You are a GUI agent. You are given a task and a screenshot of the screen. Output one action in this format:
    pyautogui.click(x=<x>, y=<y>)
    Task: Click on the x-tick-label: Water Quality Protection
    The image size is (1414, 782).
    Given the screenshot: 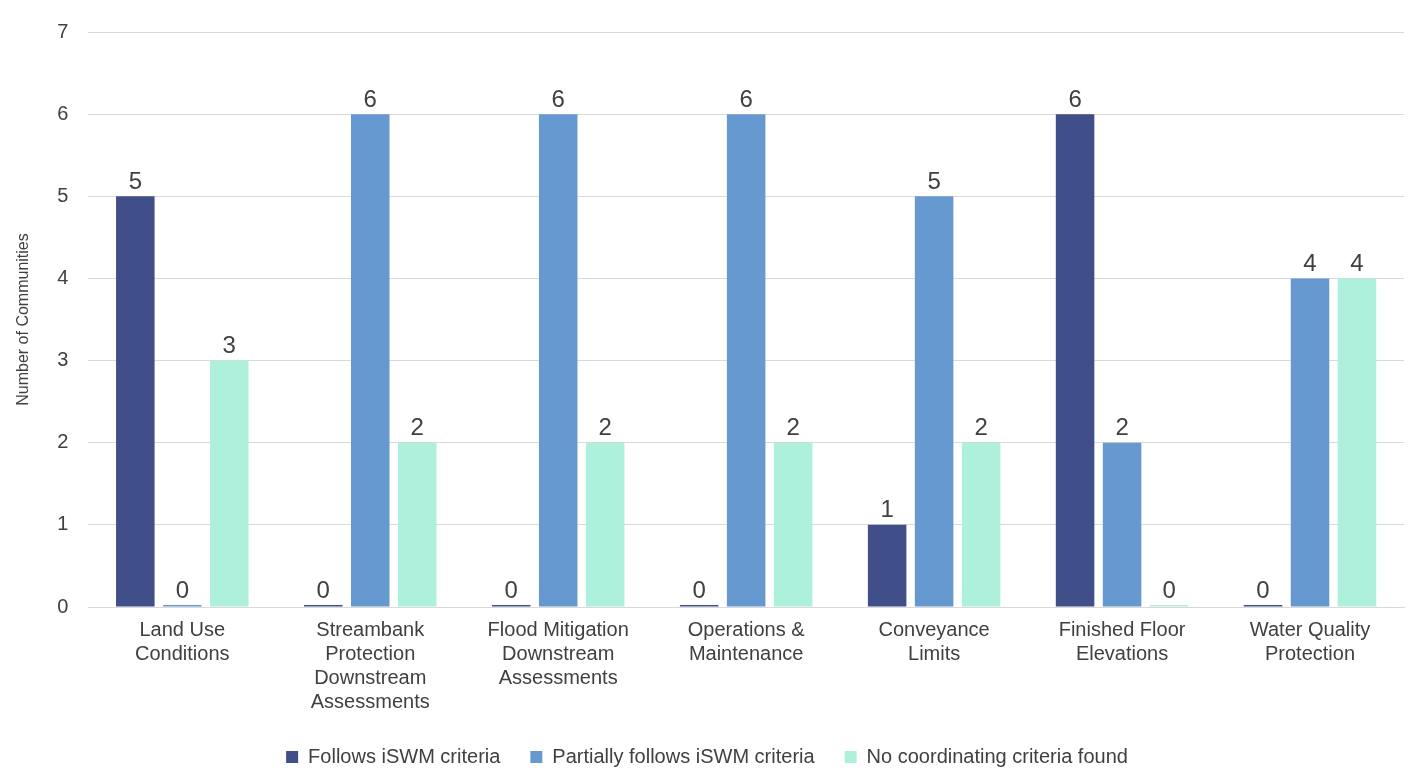 What is the action you would take?
    pyautogui.click(x=1310, y=640)
    